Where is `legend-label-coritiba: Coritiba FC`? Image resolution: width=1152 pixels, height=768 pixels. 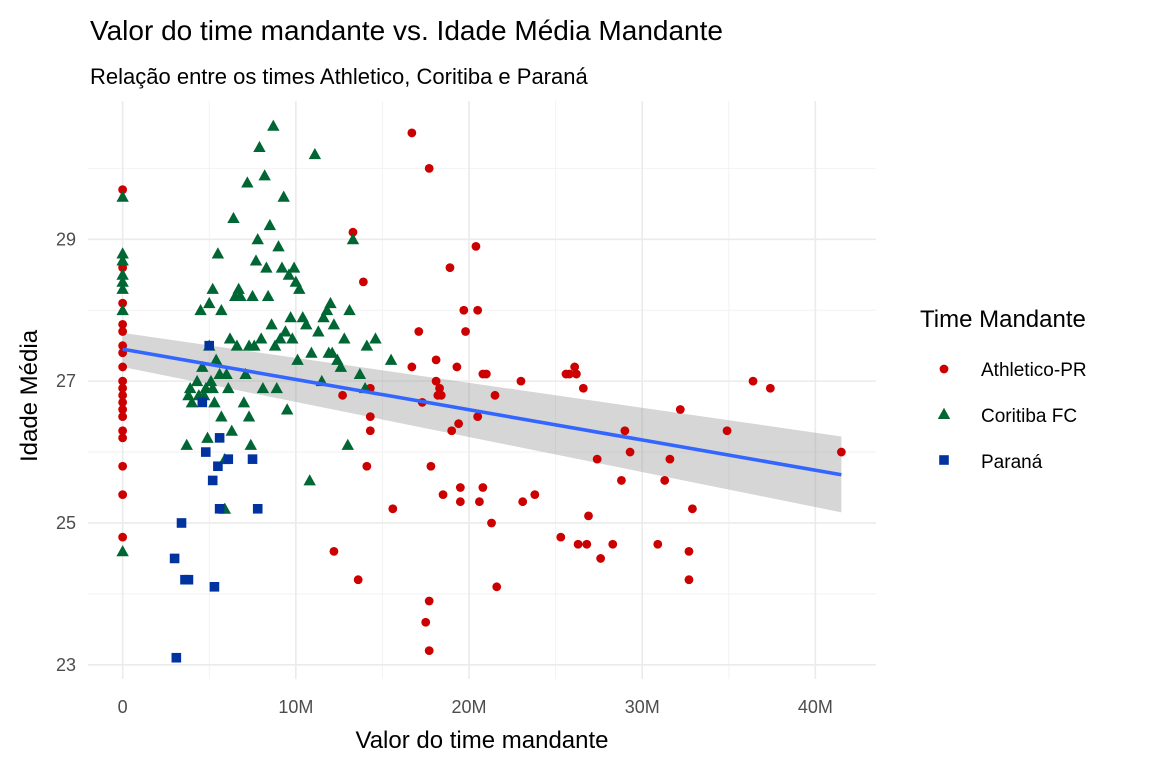 legend-label-coritiba: Coritiba FC is located at coordinates (1029, 416).